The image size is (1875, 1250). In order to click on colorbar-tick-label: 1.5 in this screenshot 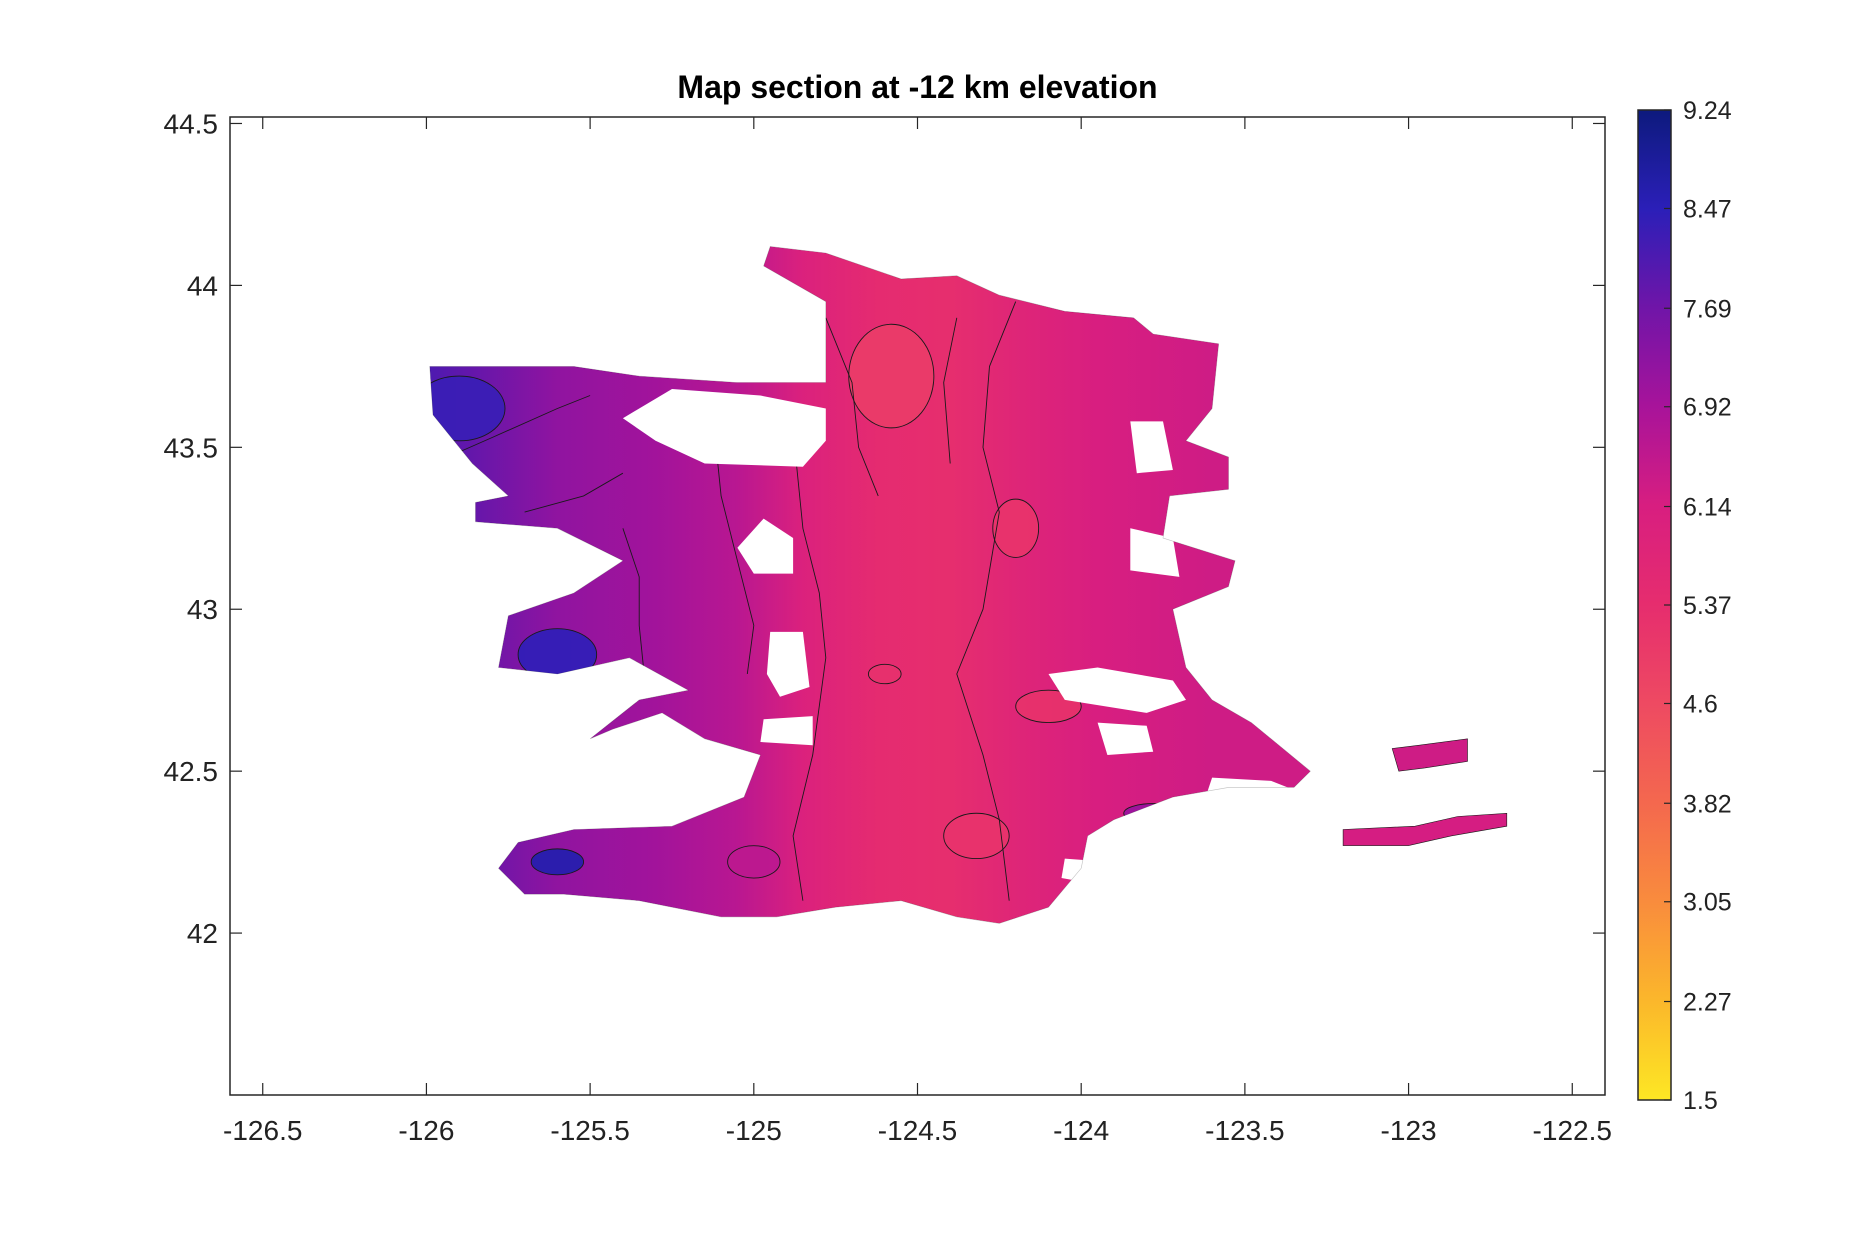, I will do `click(1700, 1101)`.